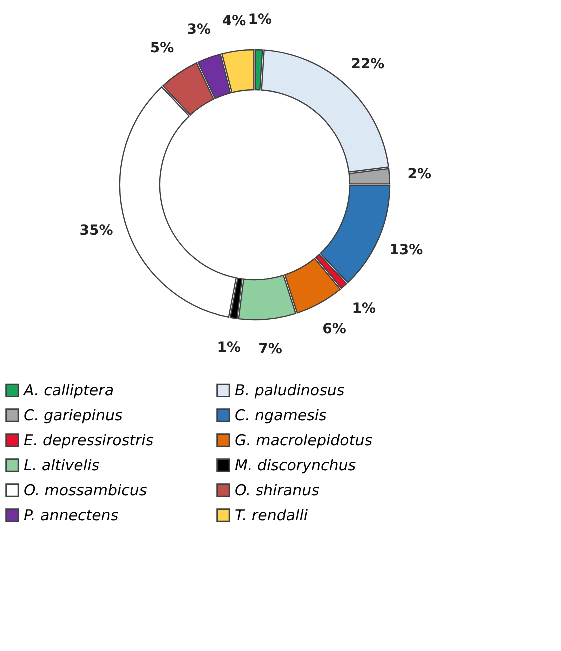 Image resolution: width=561 pixels, height=651 pixels. I want to click on legend-label: M. discorynchus, so click(295, 465).